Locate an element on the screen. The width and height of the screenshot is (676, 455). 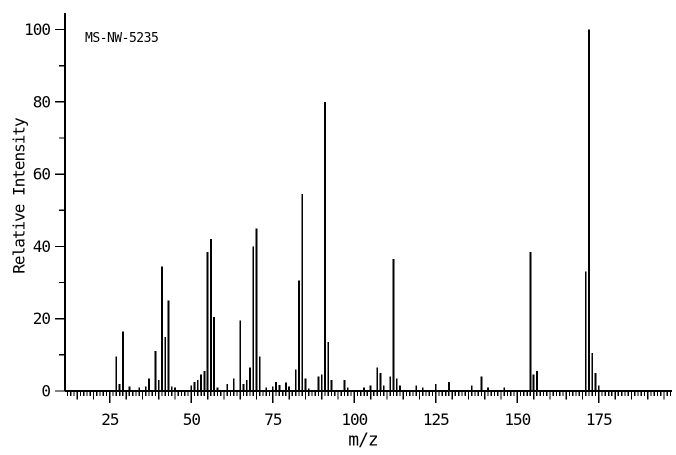
x-tick-label: 125 is located at coordinates (436, 419).